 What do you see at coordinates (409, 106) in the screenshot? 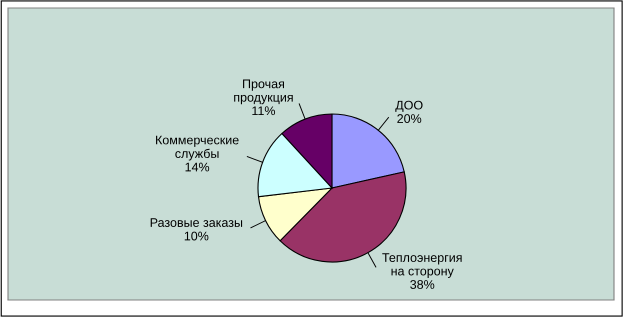
I see `slice-label: ДОО` at bounding box center [409, 106].